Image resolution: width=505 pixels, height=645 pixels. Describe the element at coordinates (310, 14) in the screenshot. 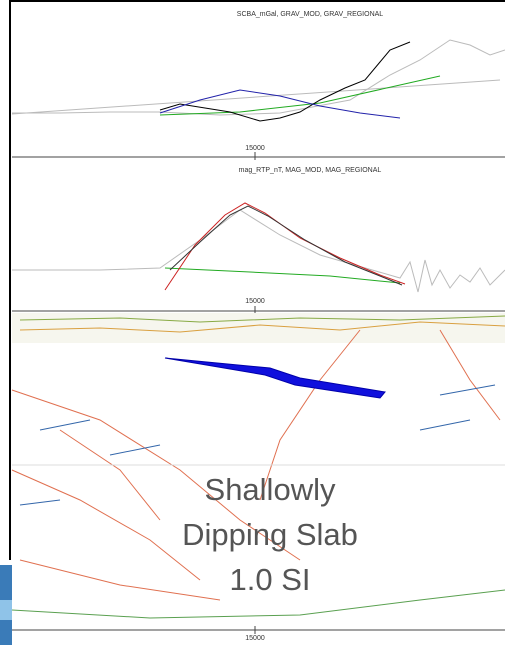

I see `panel-title: SCBA_mGal, GRAV_MOD, GRAV_REGIONAL` at that location.